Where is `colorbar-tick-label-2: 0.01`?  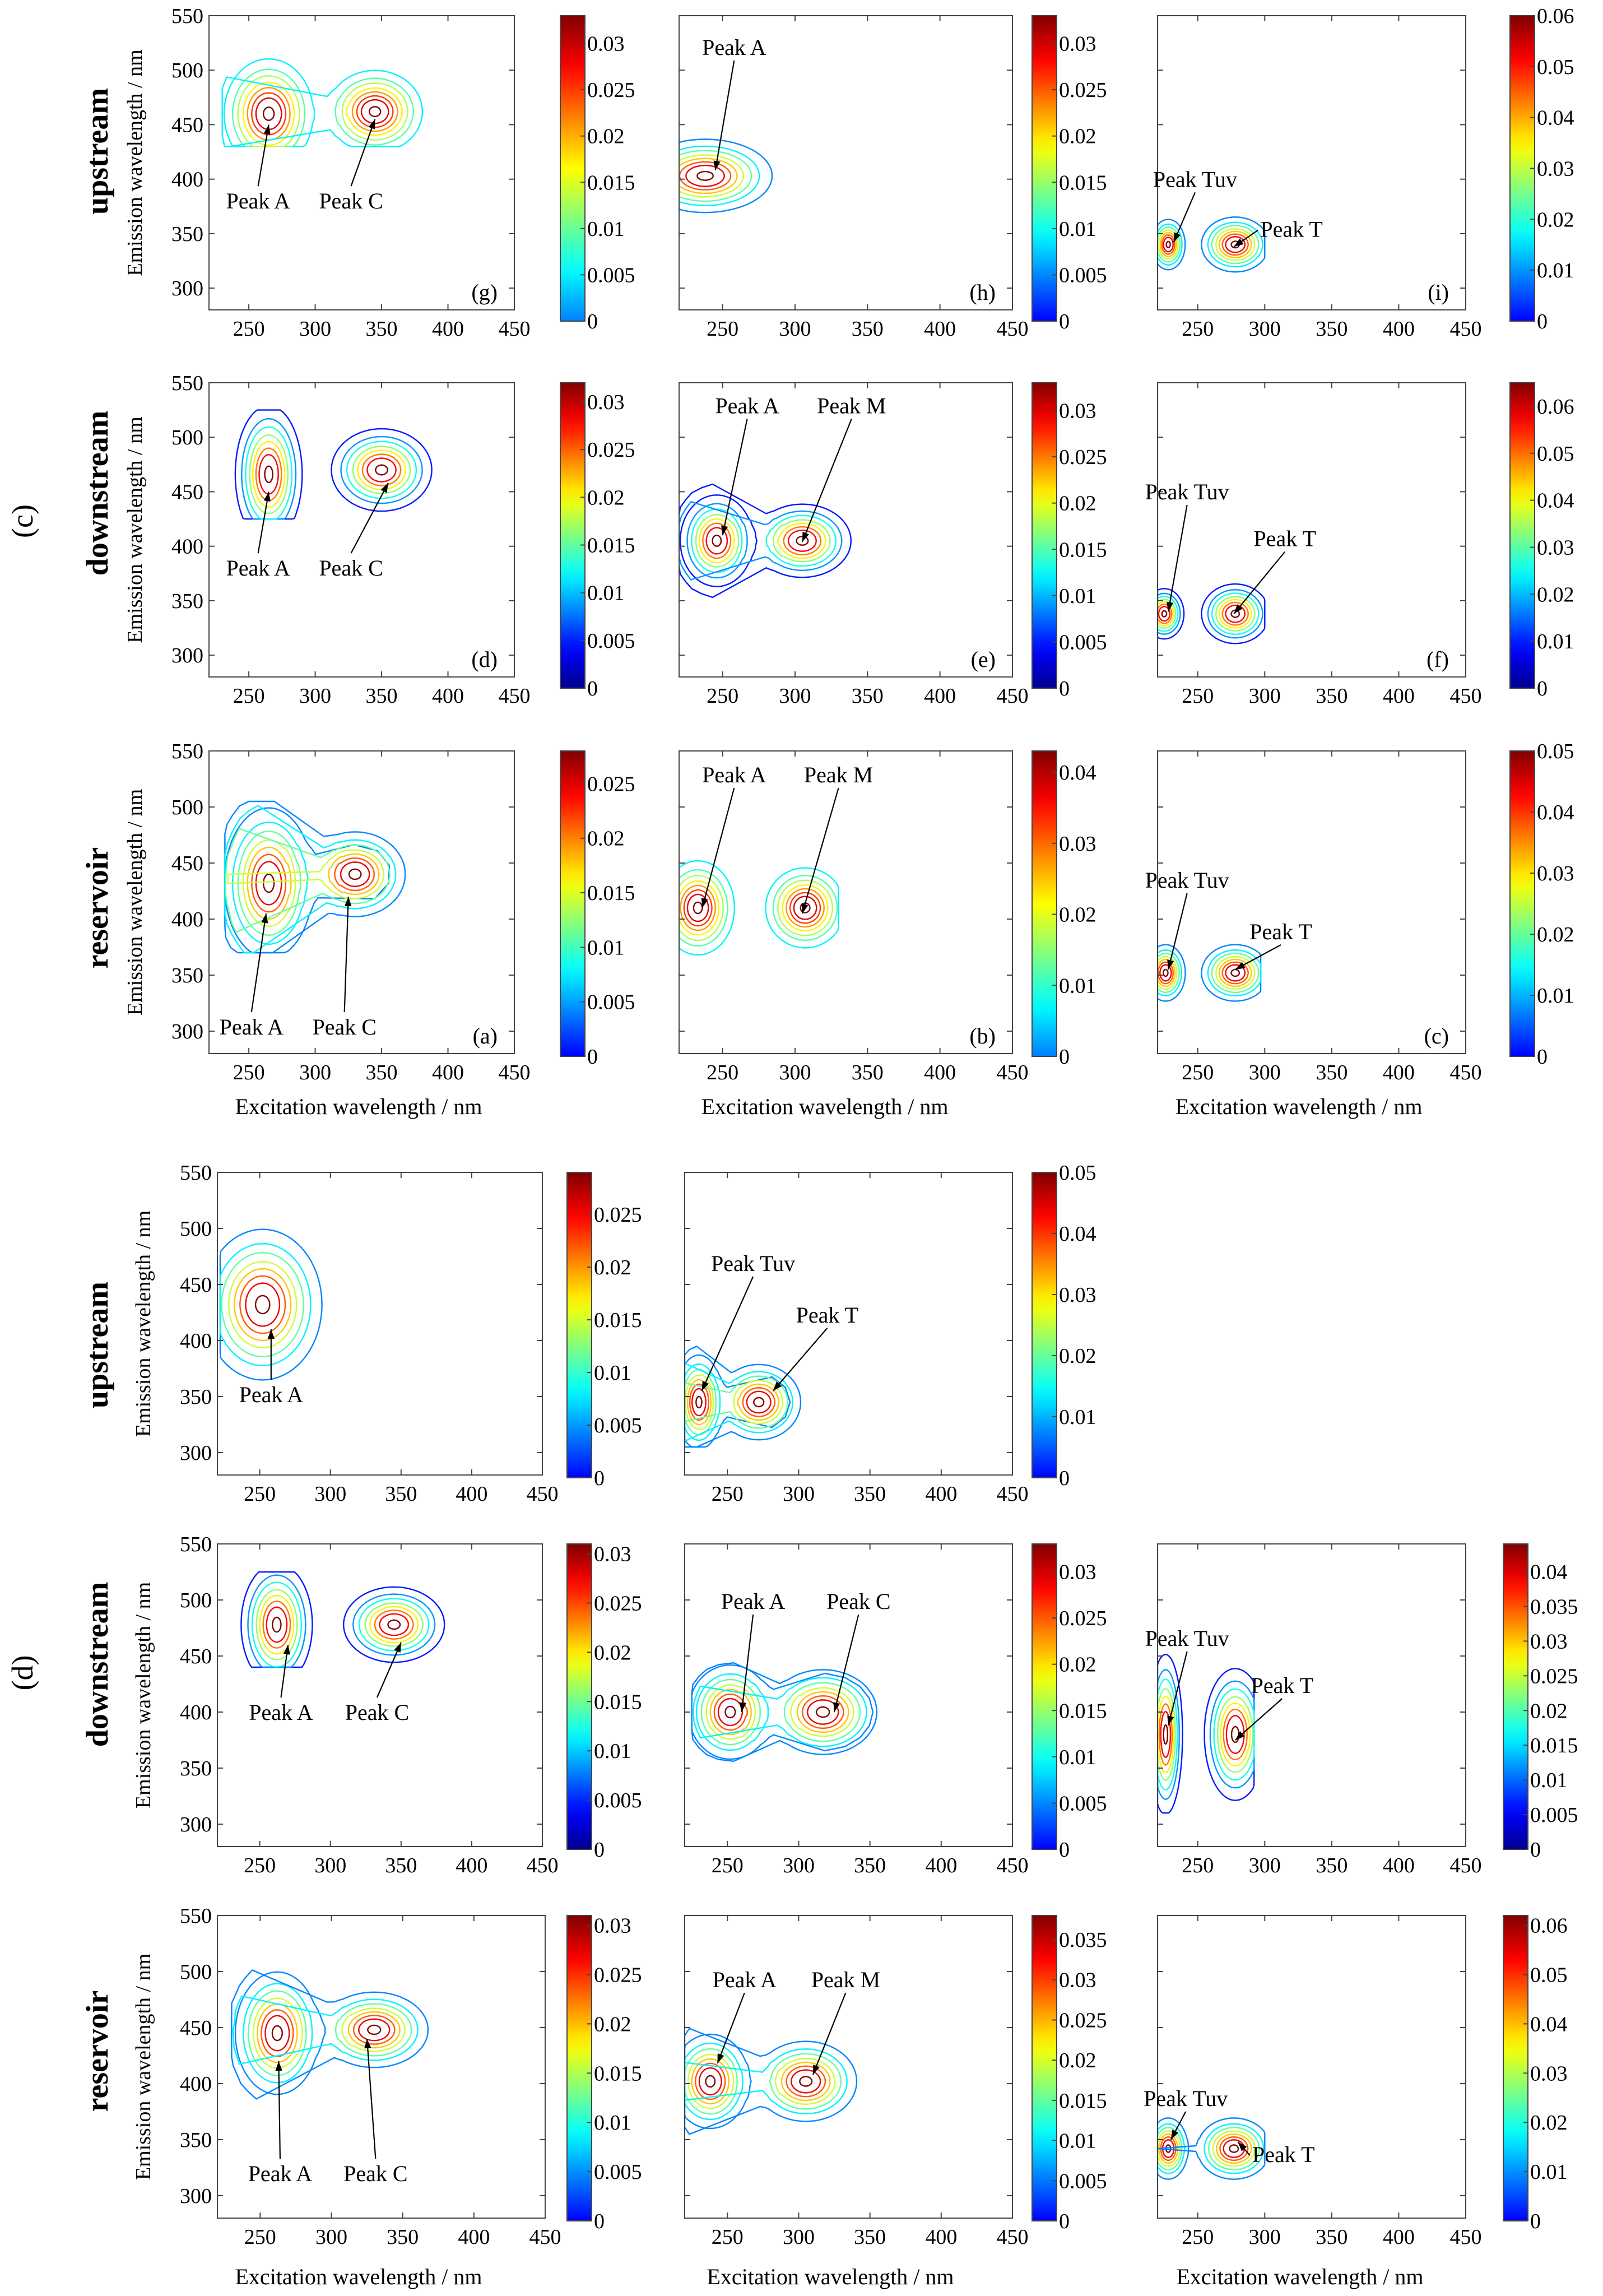 colorbar-tick-label-2: 0.01 is located at coordinates (1555, 270).